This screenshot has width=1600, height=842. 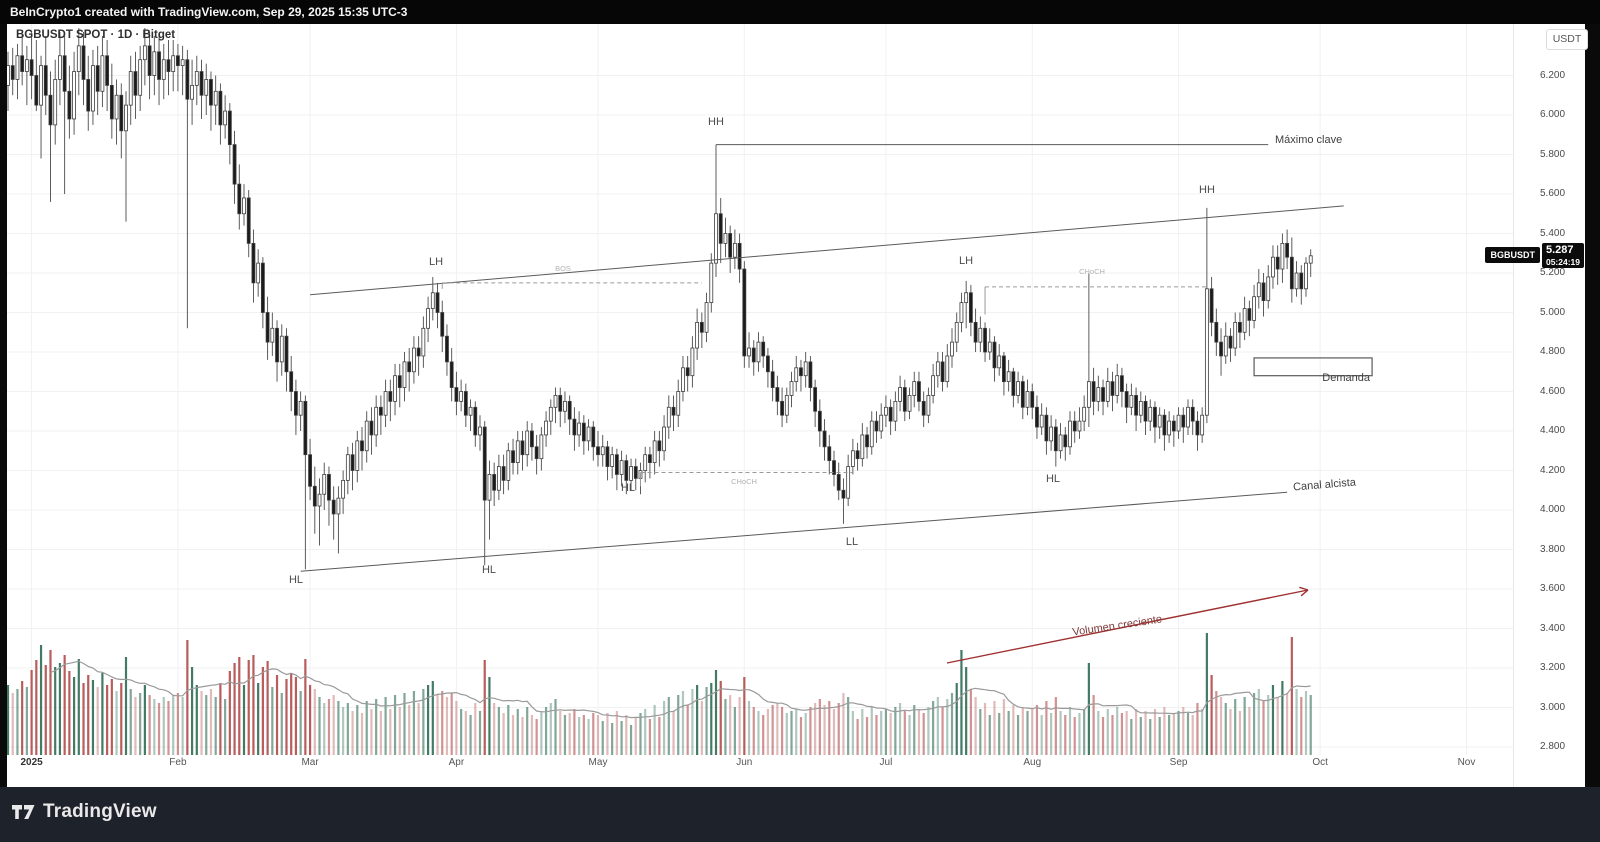 What do you see at coordinates (1553, 588) in the screenshot?
I see `price-tick-label: 3.600` at bounding box center [1553, 588].